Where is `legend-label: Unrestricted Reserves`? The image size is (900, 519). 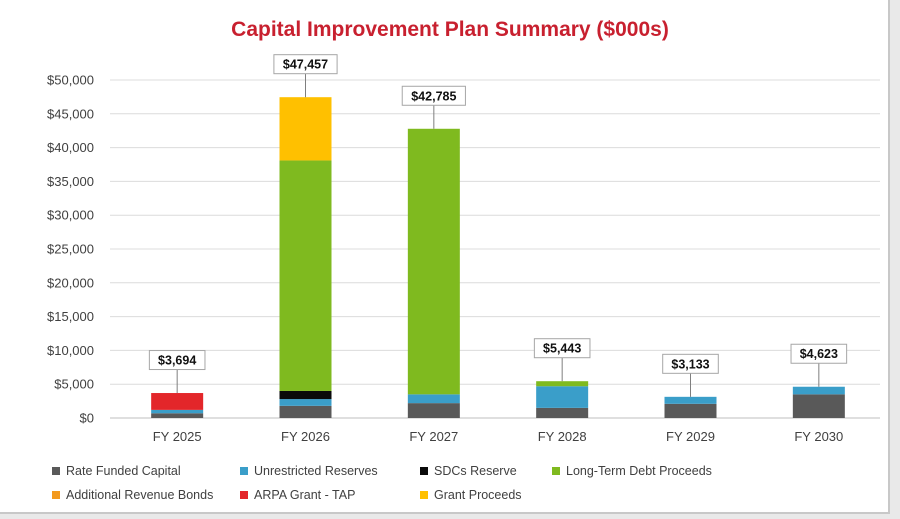
legend-label: Unrestricted Reserves is located at coordinates (316, 471).